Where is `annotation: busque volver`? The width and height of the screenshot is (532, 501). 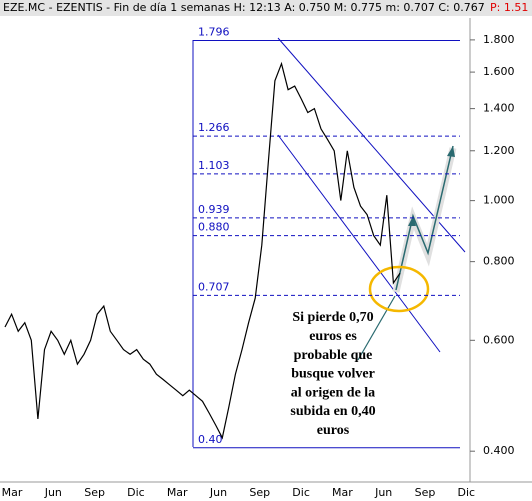 annotation: busque volver is located at coordinates (333, 374).